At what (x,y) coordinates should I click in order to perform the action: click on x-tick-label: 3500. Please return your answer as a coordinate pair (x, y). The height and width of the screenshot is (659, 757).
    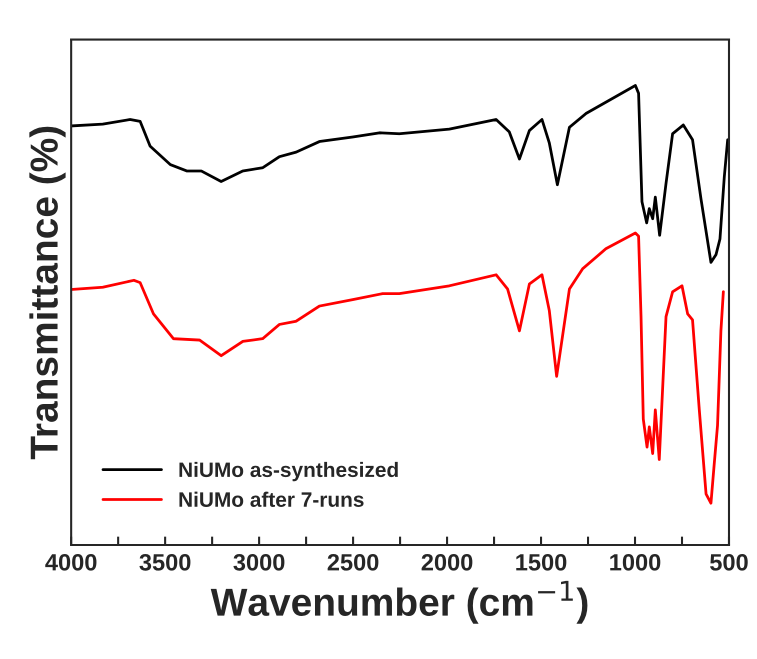
    Looking at the image, I should click on (164, 562).